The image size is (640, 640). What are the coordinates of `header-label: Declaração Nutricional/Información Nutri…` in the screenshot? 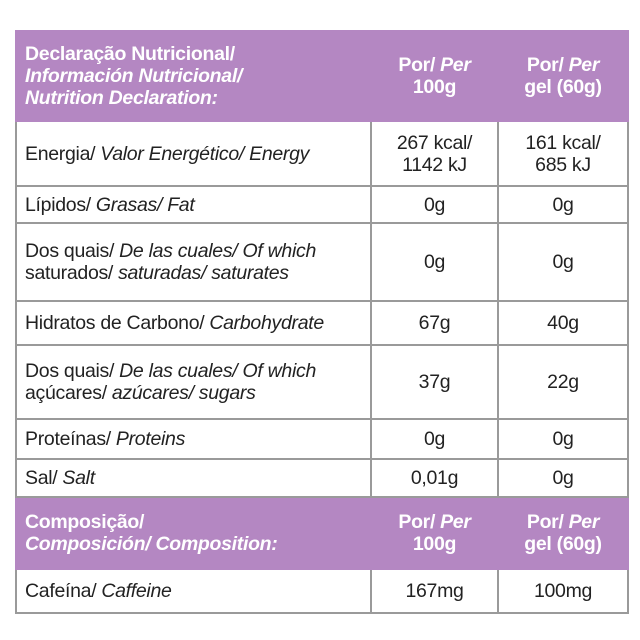 It's located at (193, 76).